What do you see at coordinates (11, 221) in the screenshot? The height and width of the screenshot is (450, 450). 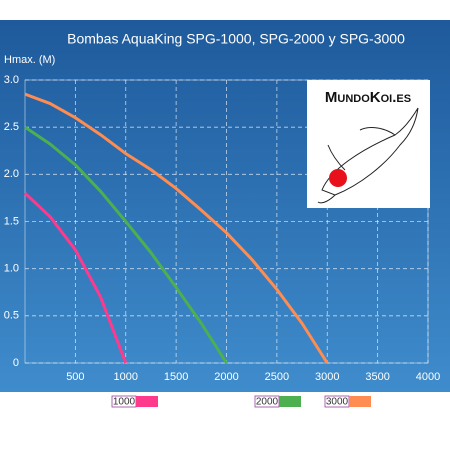 I see `y-tick-label: 1.5` at bounding box center [11, 221].